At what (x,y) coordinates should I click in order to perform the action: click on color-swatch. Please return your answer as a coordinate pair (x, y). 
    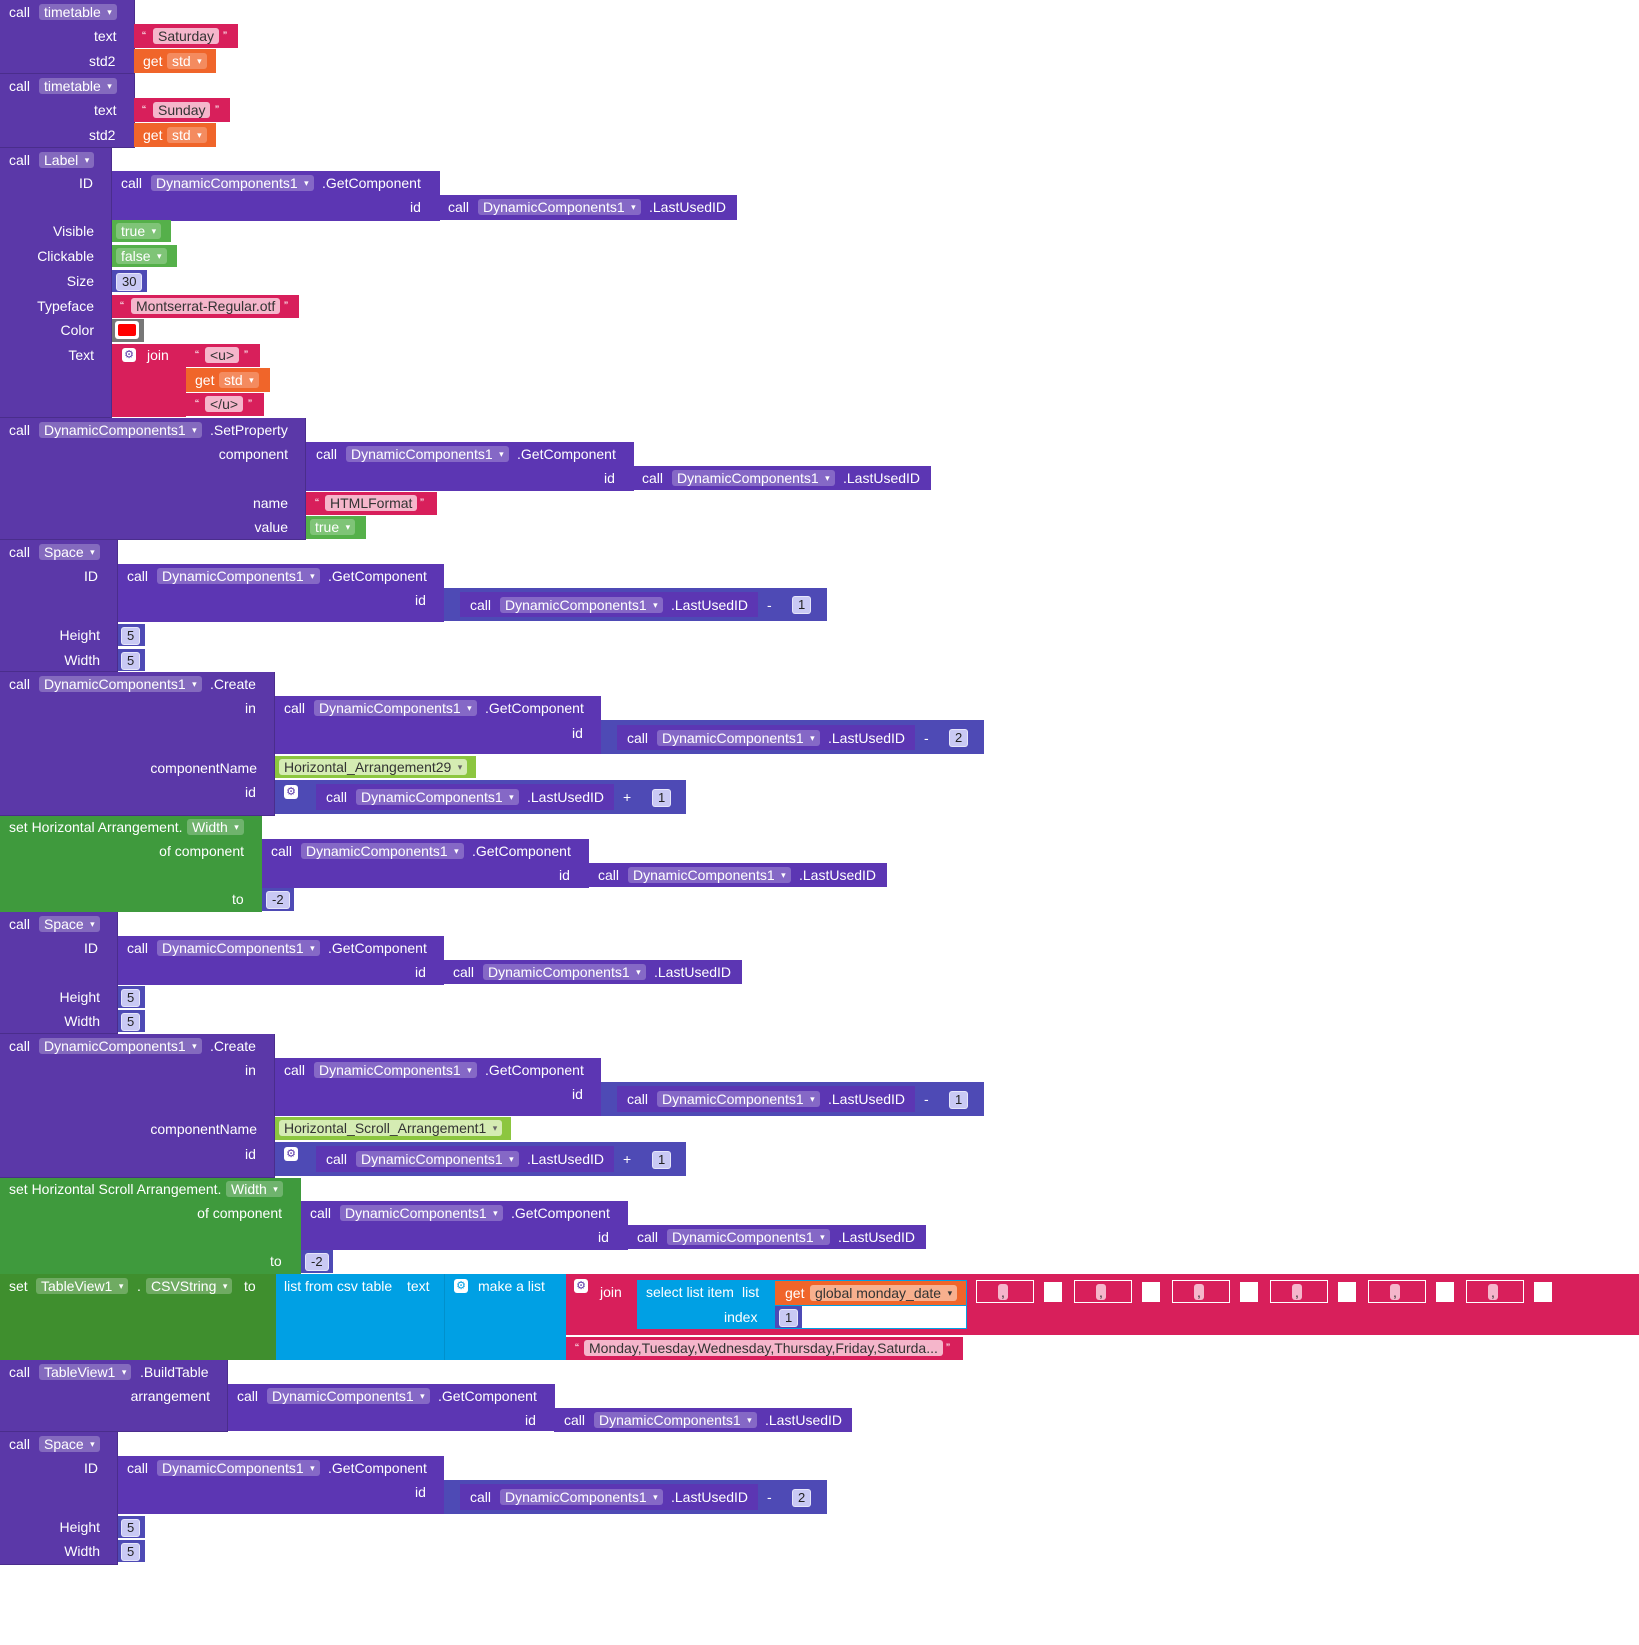
    Looking at the image, I should click on (127, 330).